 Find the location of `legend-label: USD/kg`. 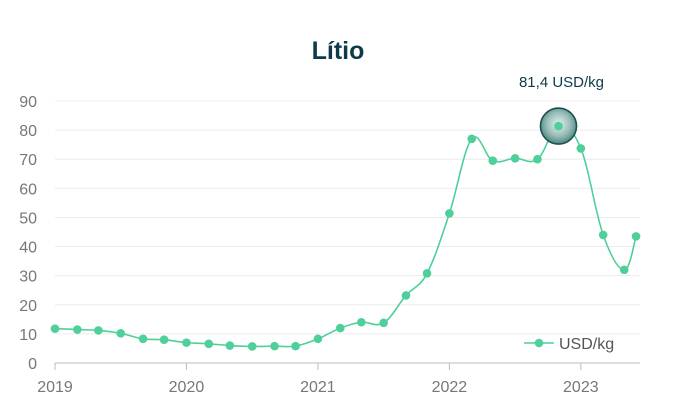

legend-label: USD/kg is located at coordinates (586, 344).